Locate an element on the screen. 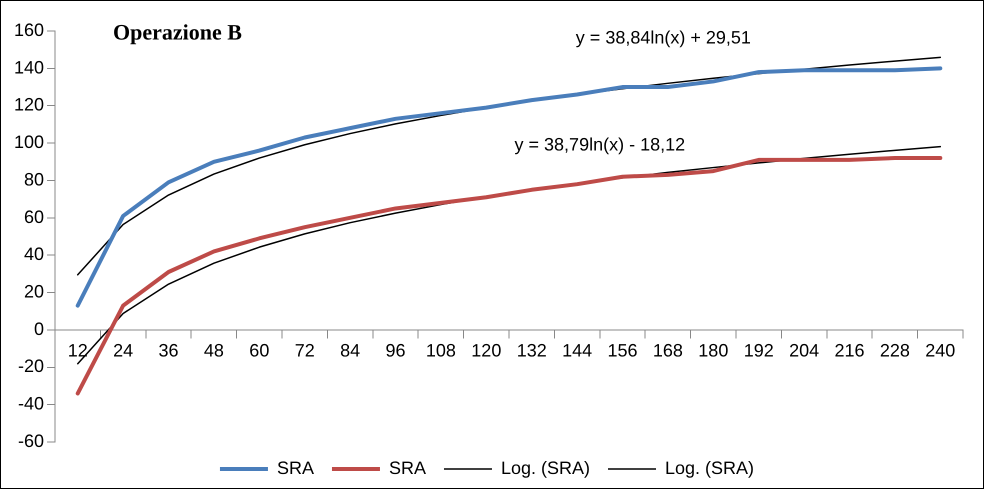  y-tick-label: 60 is located at coordinates (34, 216).